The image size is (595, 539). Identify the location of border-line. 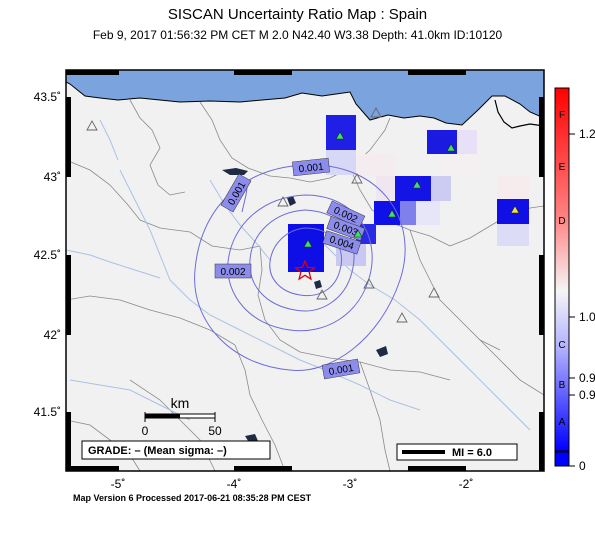
(519, 114).